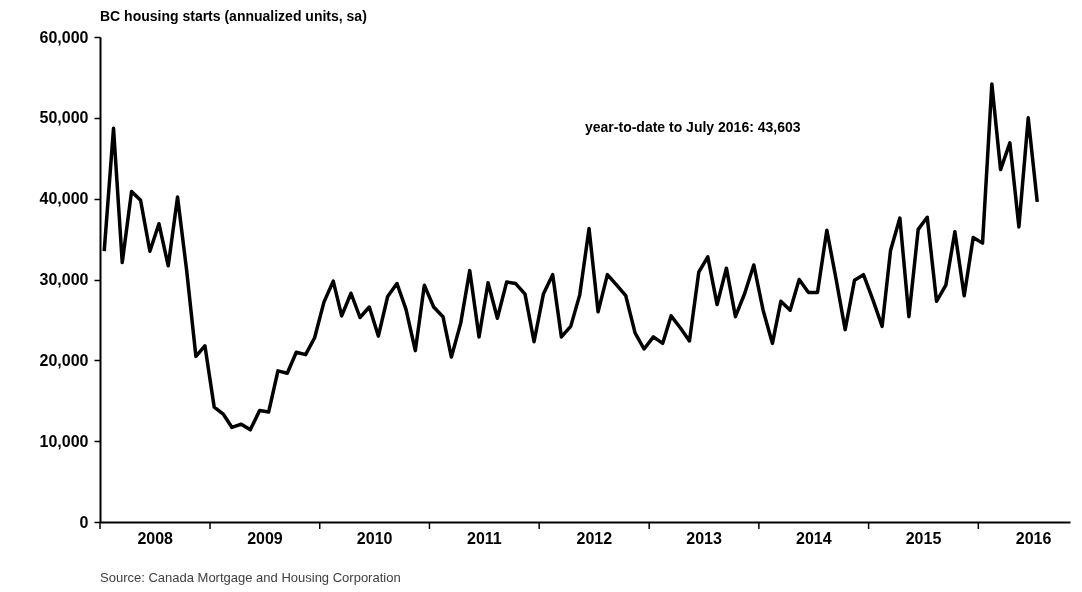  I want to click on x-tick-label: 2014, so click(814, 538).